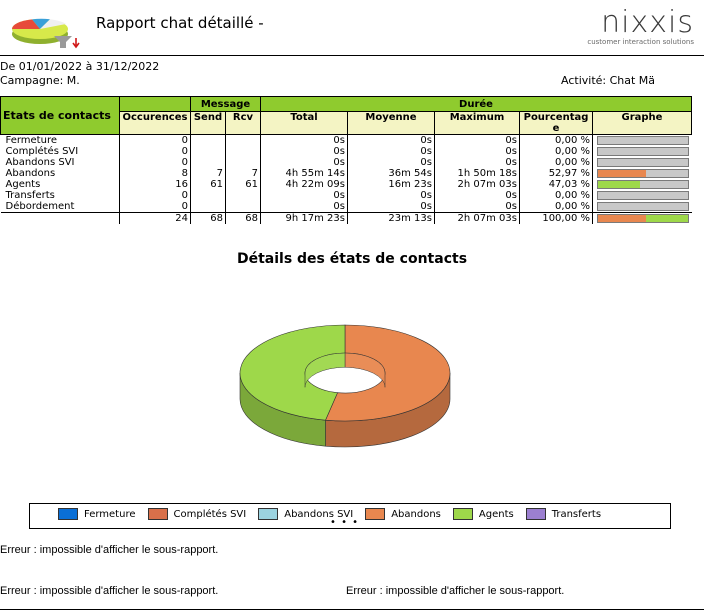 This screenshot has width=704, height=615. What do you see at coordinates (155, 123) in the screenshot?
I see `col-header-occurences: Occurences` at bounding box center [155, 123].